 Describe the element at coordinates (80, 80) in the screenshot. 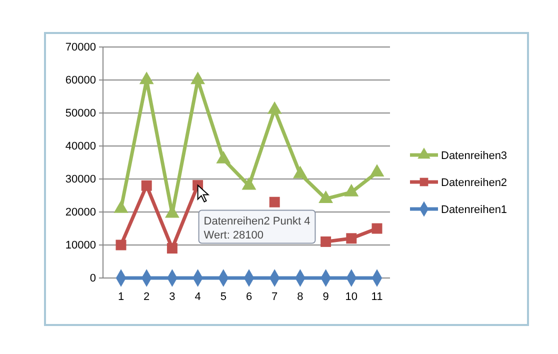

I see `y-tick-label: 60000` at that location.